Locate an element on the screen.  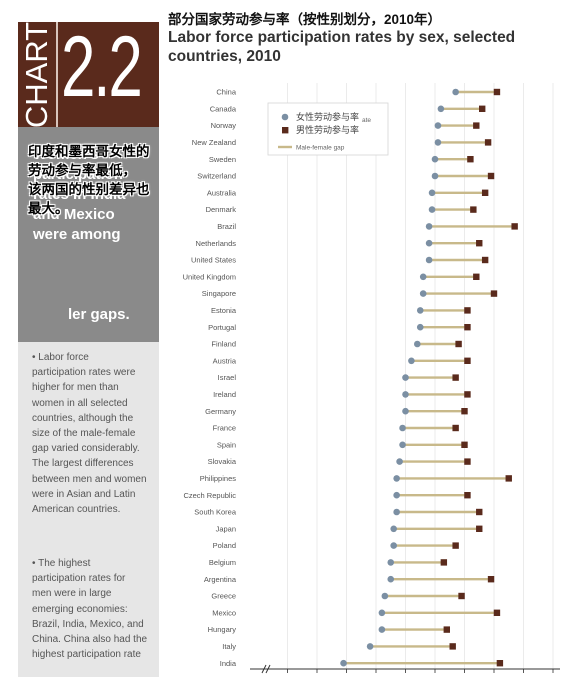
country-label: Czech Republic is located at coordinates (209, 495).